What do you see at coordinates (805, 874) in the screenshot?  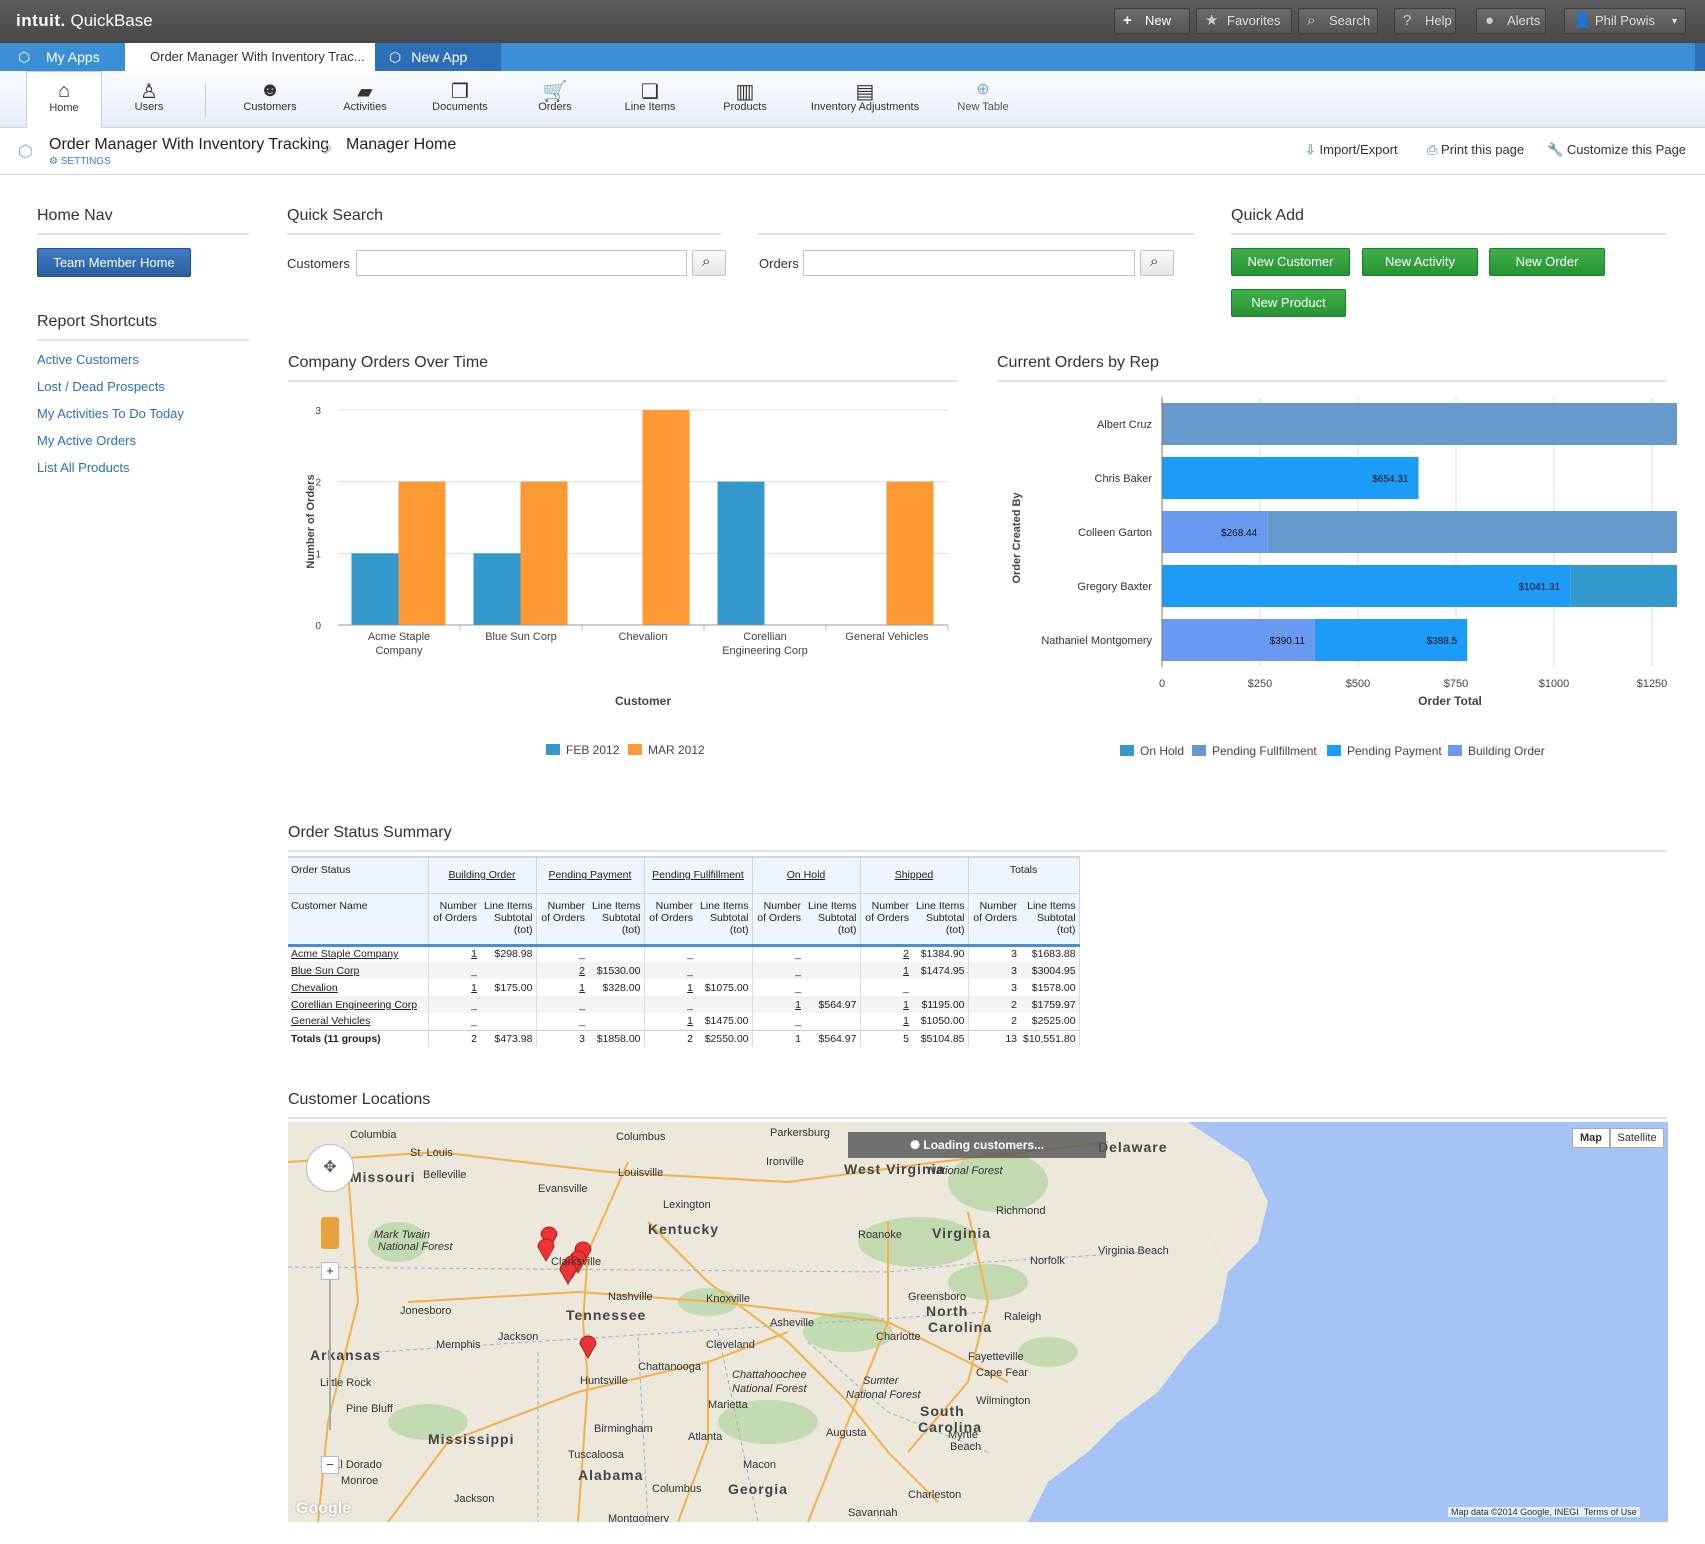 I see `group-on-hold: On Hold` at bounding box center [805, 874].